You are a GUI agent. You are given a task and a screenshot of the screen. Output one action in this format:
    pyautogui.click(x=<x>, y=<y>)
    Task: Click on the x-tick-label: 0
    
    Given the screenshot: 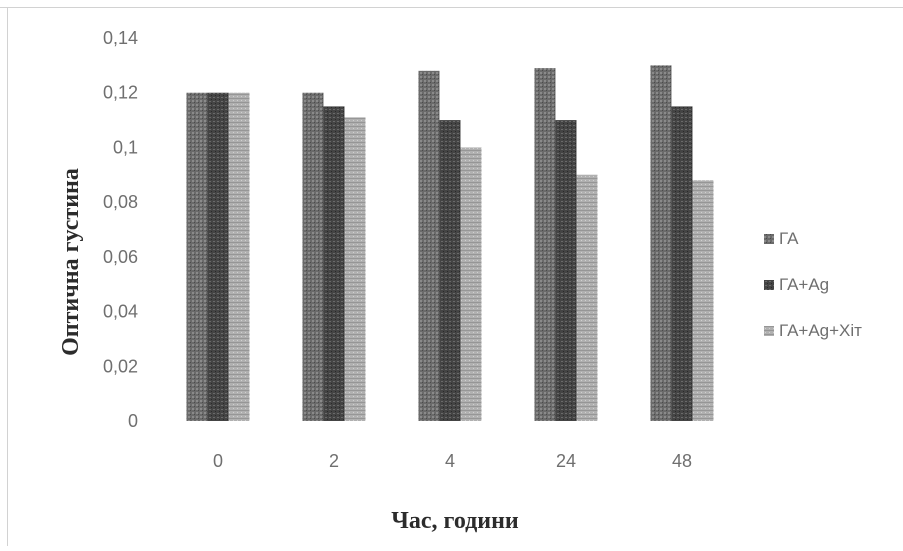 What is the action you would take?
    pyautogui.click(x=218, y=461)
    